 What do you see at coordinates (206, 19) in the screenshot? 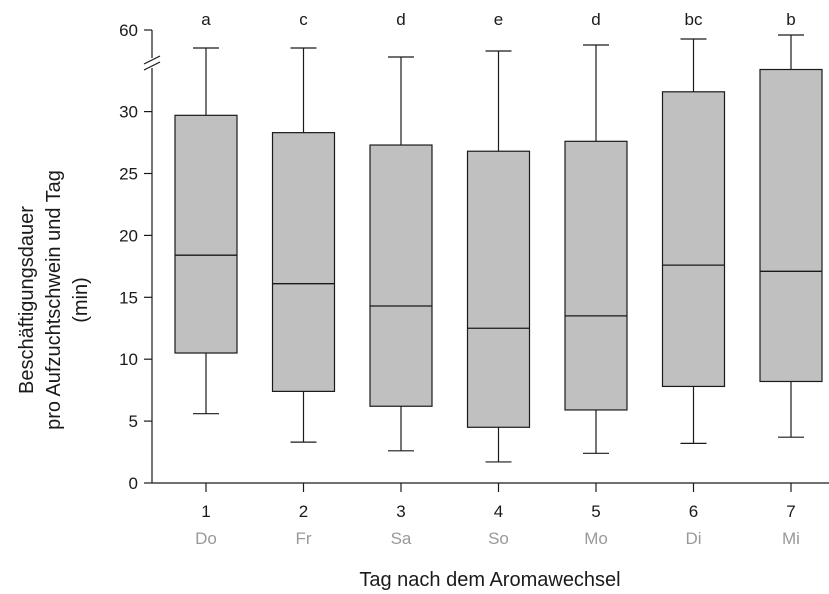
I see `significance-letter: a` at bounding box center [206, 19].